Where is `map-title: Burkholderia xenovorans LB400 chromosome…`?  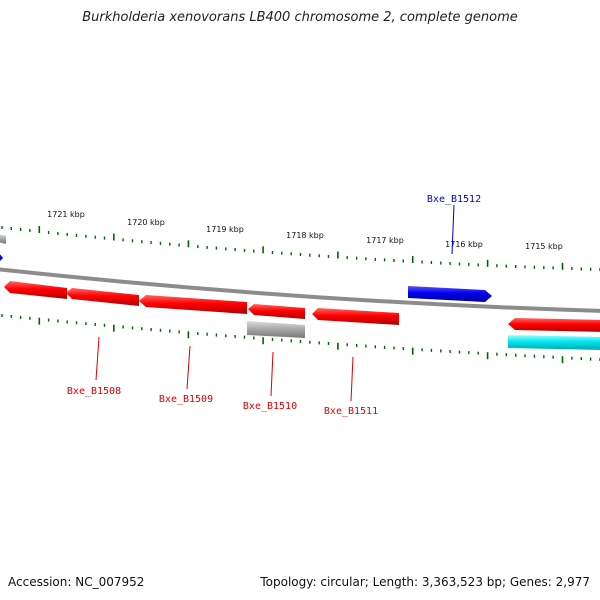
map-title: Burkholderia xenovorans LB400 chromosome… is located at coordinates (300, 17).